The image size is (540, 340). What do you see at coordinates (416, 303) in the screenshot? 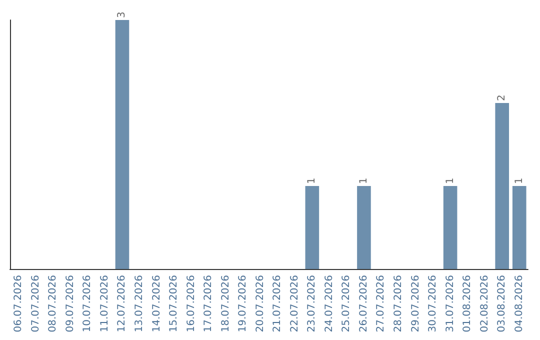
I see `x-tick-label: 29.07.2026` at bounding box center [416, 303].